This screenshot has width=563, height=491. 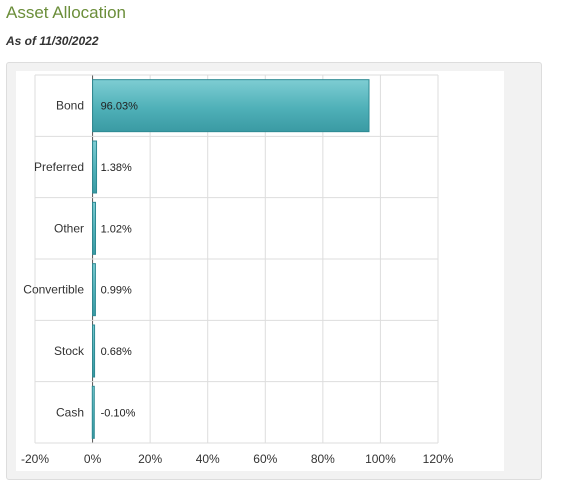 I want to click on category-label: Convertible, so click(x=53, y=290).